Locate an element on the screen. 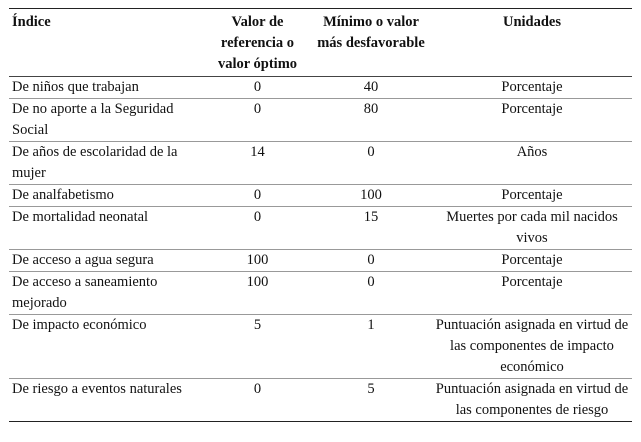  table-cell: De acceso a agua segura is located at coordinates (83, 260).